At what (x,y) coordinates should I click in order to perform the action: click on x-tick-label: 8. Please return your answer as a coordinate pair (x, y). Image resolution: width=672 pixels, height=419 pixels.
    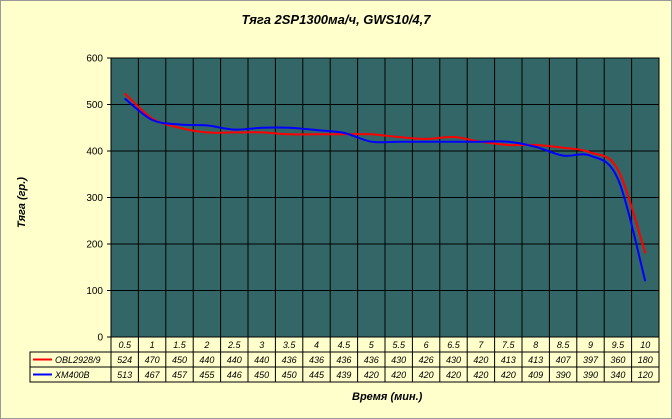
    Looking at the image, I should click on (535, 345).